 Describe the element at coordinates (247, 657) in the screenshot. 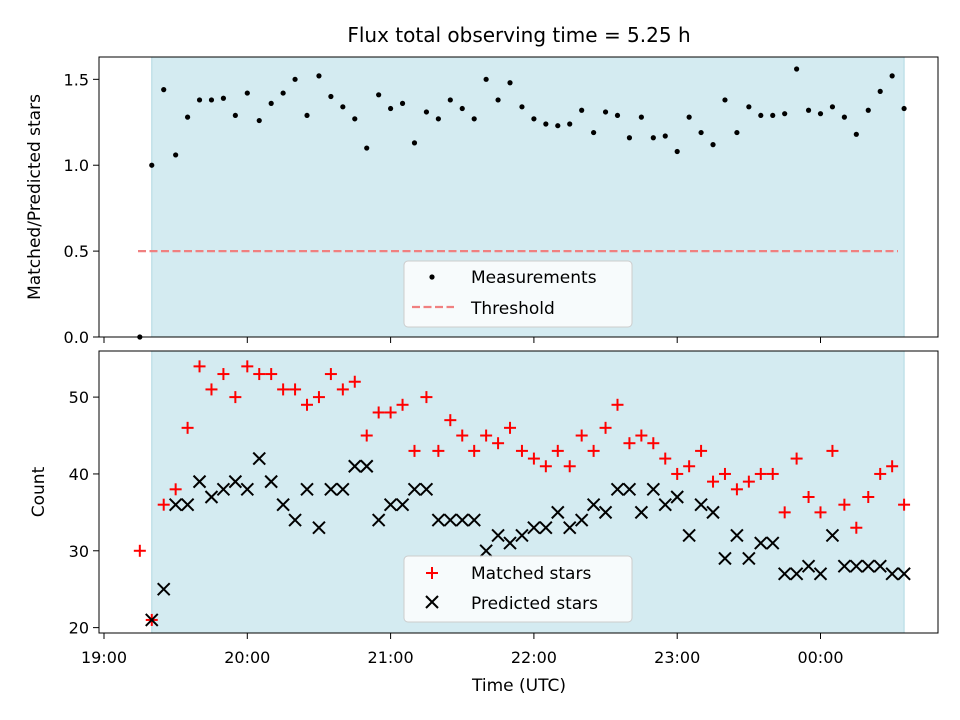

I see `x-tick-label: 20:00` at that location.